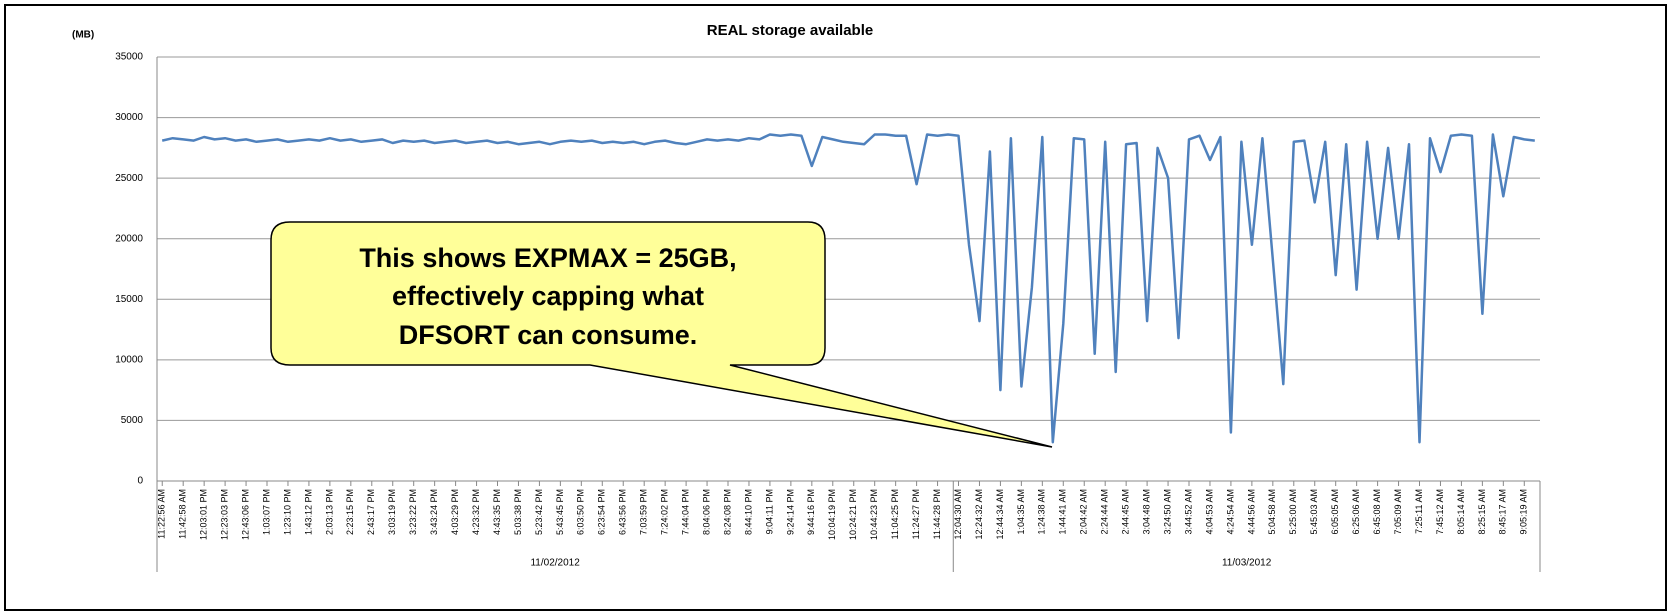  I want to click on chart-title: REAL storage available, so click(790, 30).